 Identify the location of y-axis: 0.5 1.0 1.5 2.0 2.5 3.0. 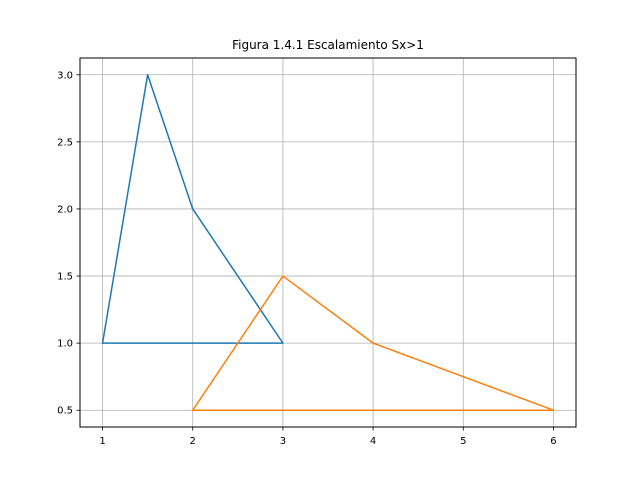
(68, 243).